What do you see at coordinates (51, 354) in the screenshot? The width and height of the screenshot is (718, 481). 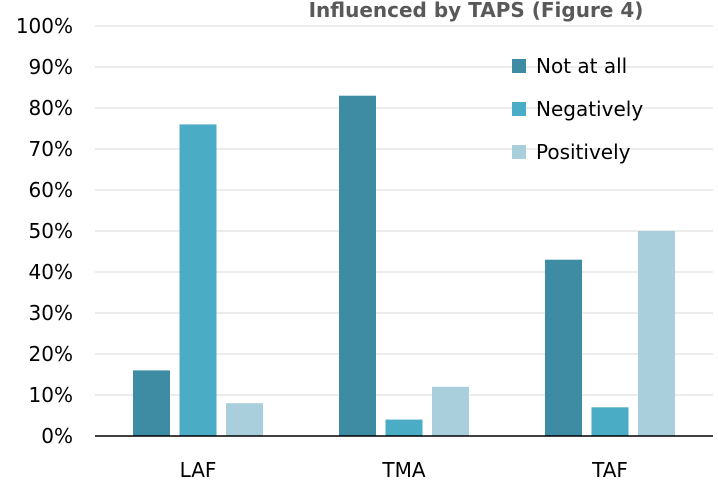 I see `y-tick-label: 20%` at bounding box center [51, 354].